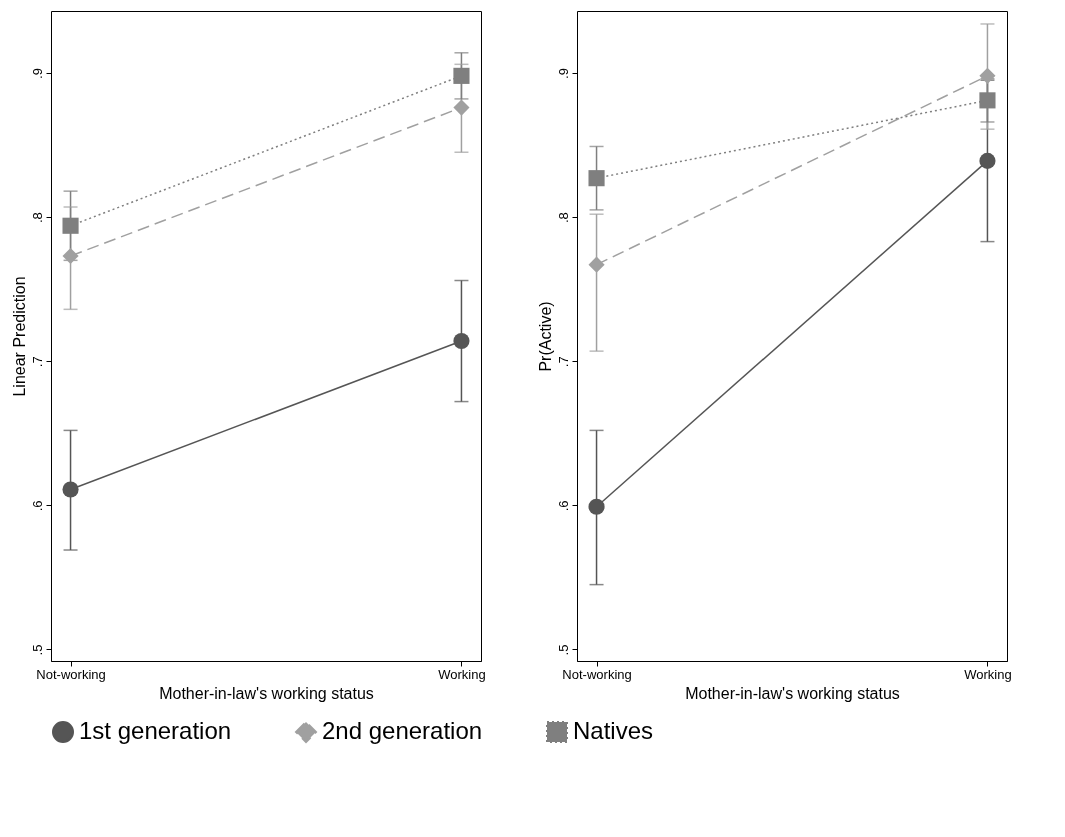  What do you see at coordinates (402, 730) in the screenshot?
I see `legend-label: 2nd generation` at bounding box center [402, 730].